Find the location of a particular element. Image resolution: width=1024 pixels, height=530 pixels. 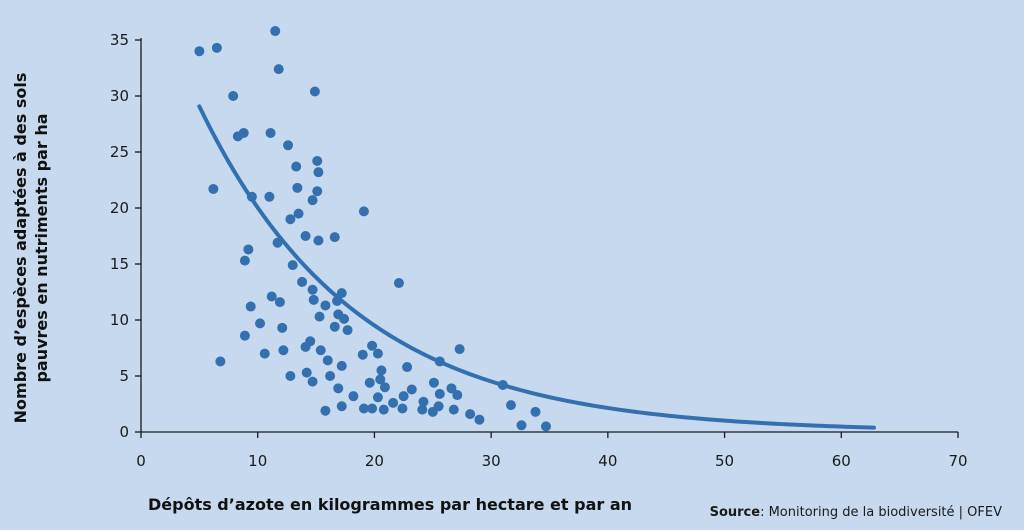

source-text: : Monitoring de la biodiversité | OFEV is located at coordinates (881, 512).